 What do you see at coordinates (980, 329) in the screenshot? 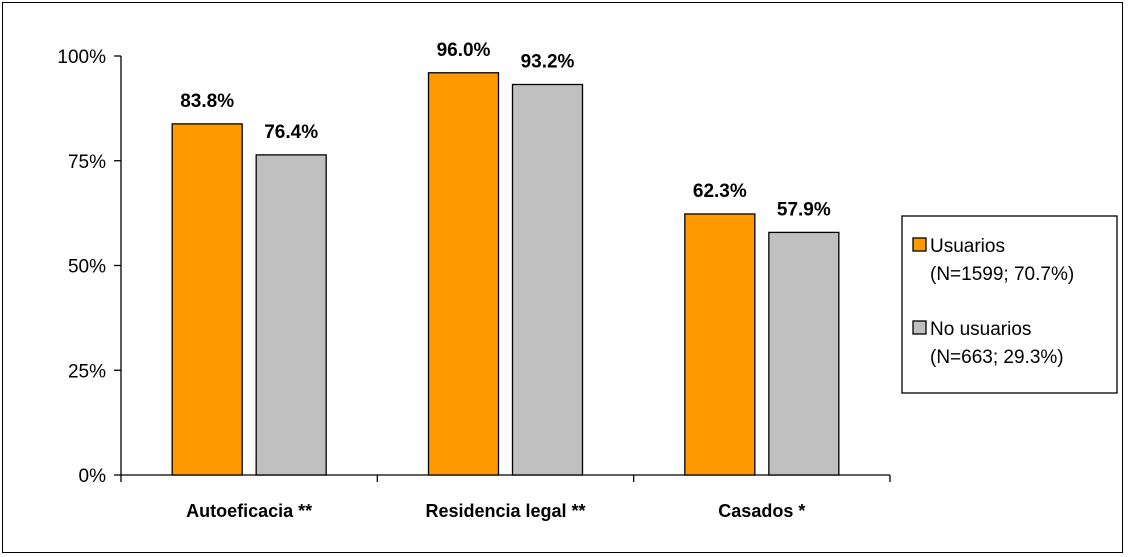
I see `legend-series-name: No usuarios` at bounding box center [980, 329].